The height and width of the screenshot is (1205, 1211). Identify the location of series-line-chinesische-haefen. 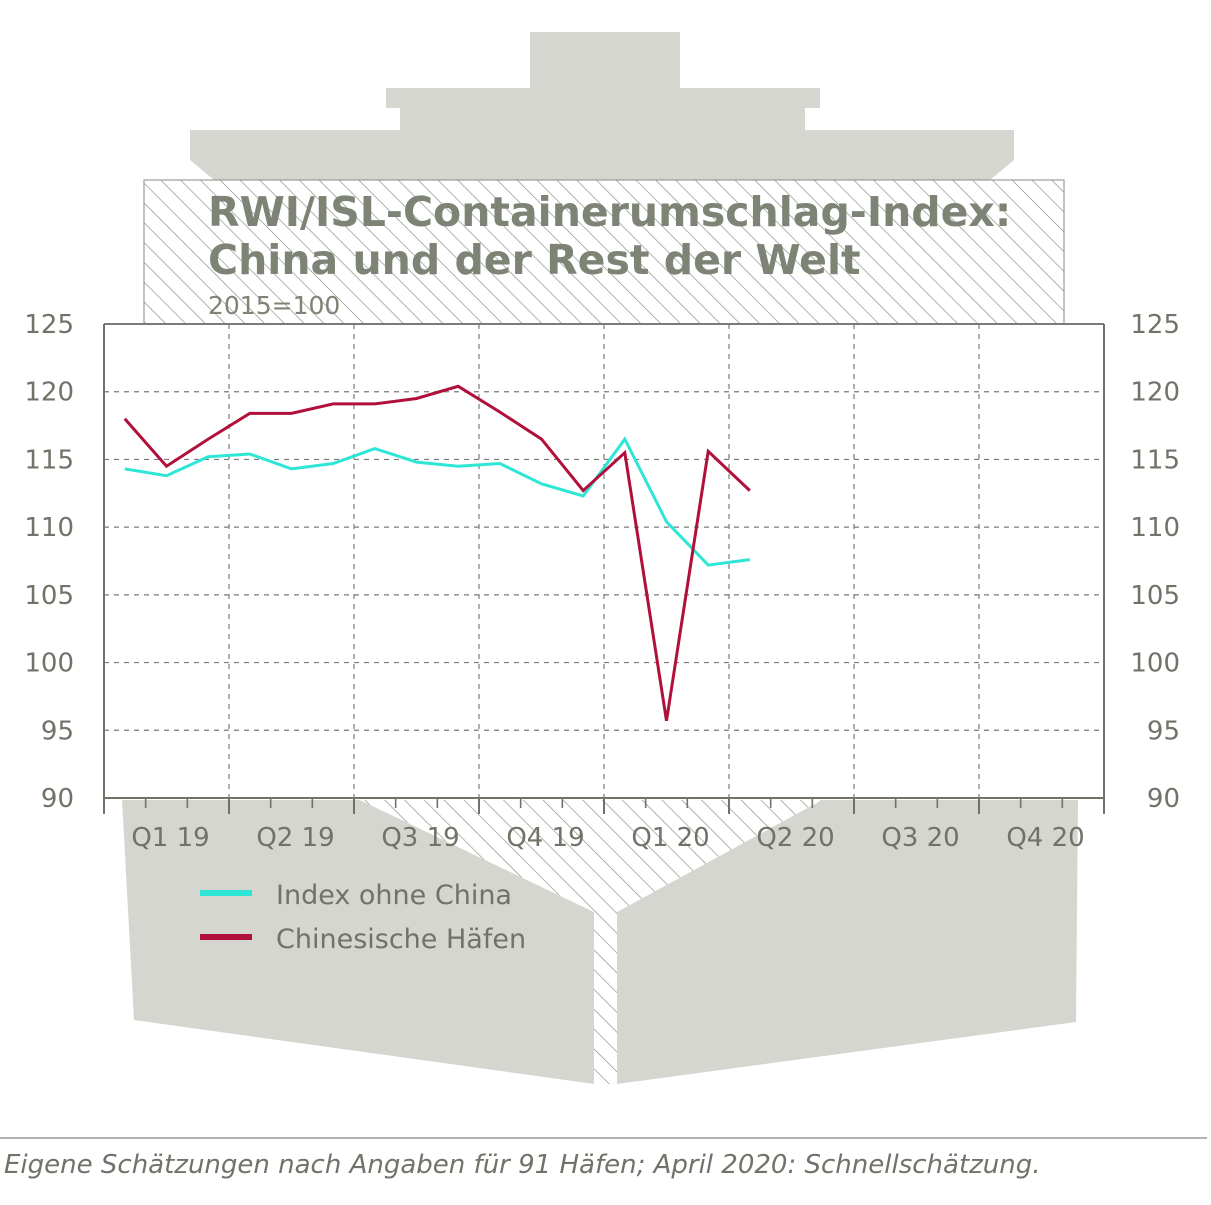
(437, 553).